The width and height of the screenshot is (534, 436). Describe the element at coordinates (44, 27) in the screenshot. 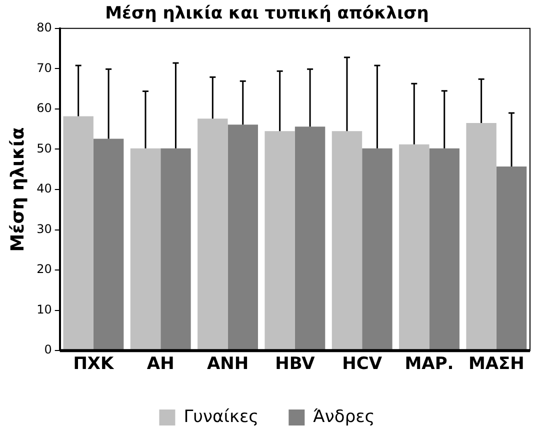

I see `y-tick-label: 80` at that location.